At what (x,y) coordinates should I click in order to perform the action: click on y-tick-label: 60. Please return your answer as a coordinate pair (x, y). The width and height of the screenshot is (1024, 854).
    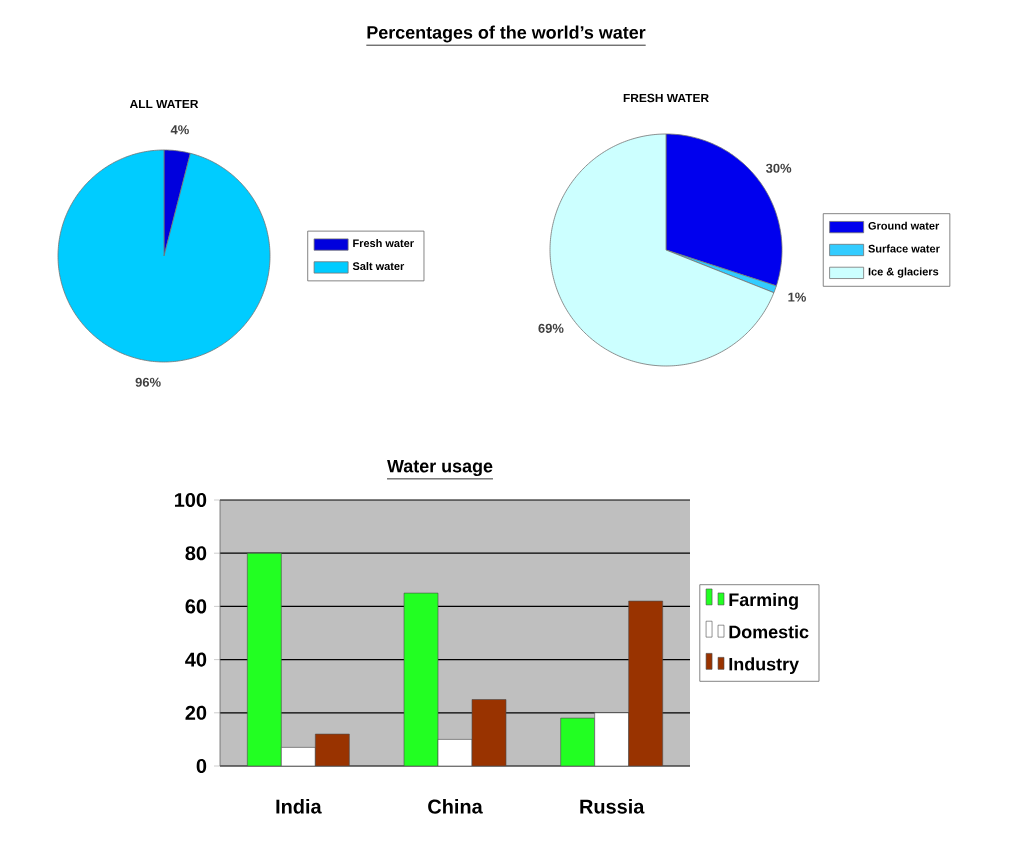
    Looking at the image, I should click on (196, 606).